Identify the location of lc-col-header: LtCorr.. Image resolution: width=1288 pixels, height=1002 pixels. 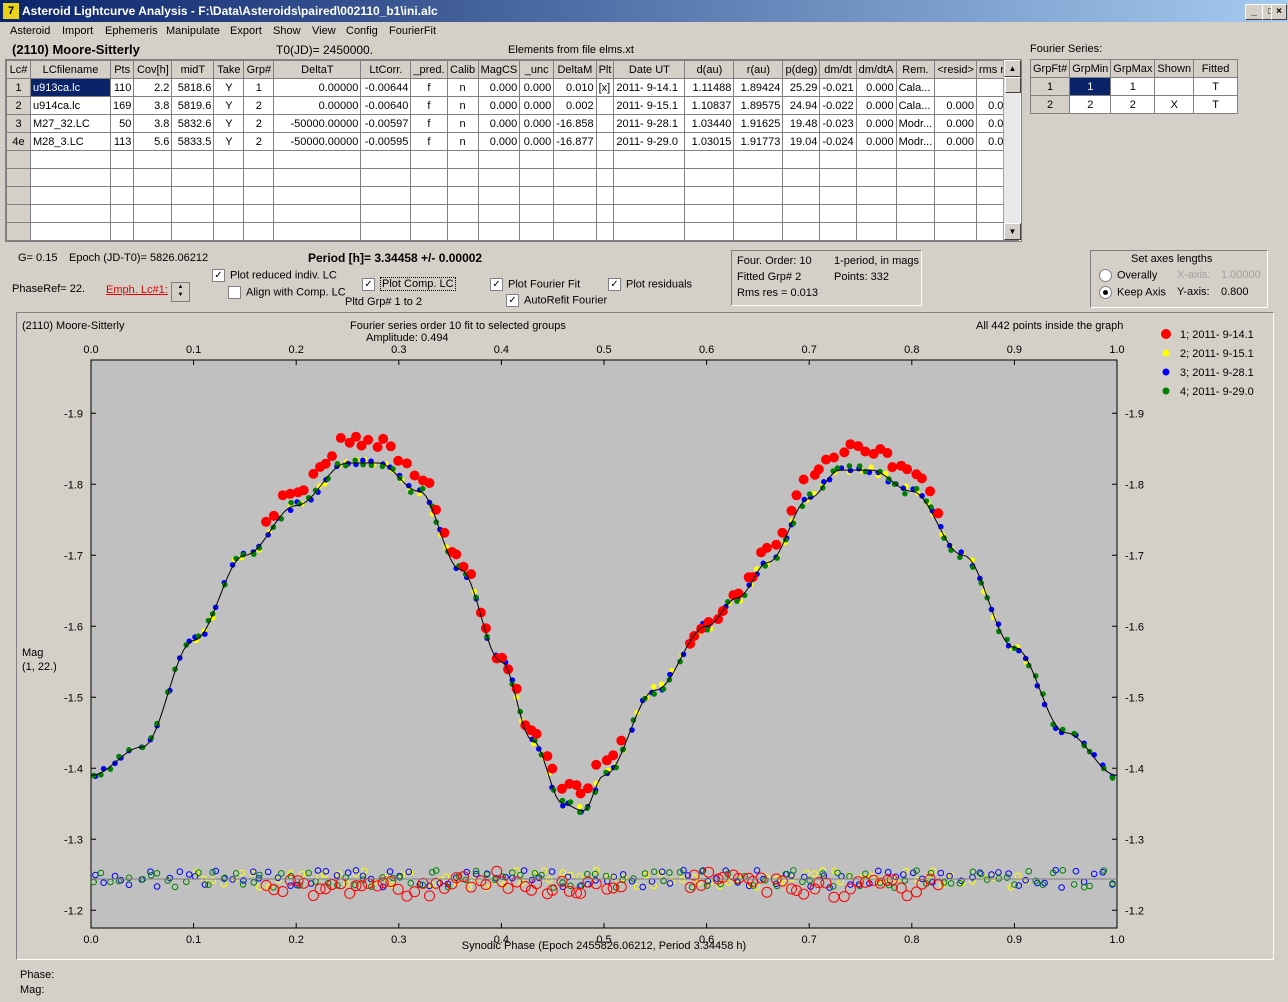
(386, 69).